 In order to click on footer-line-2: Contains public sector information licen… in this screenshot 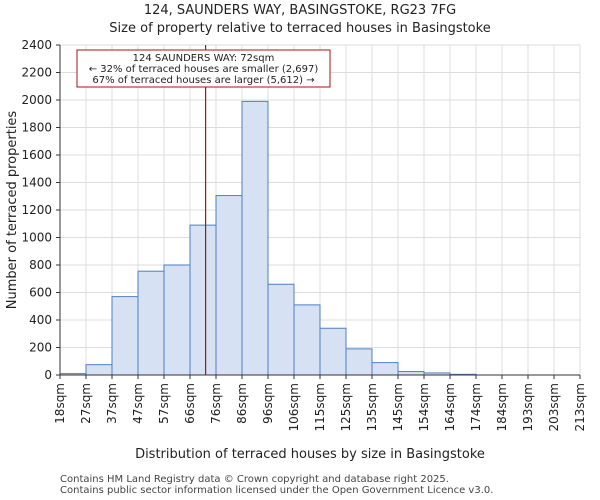, I will do `click(277, 490)`.